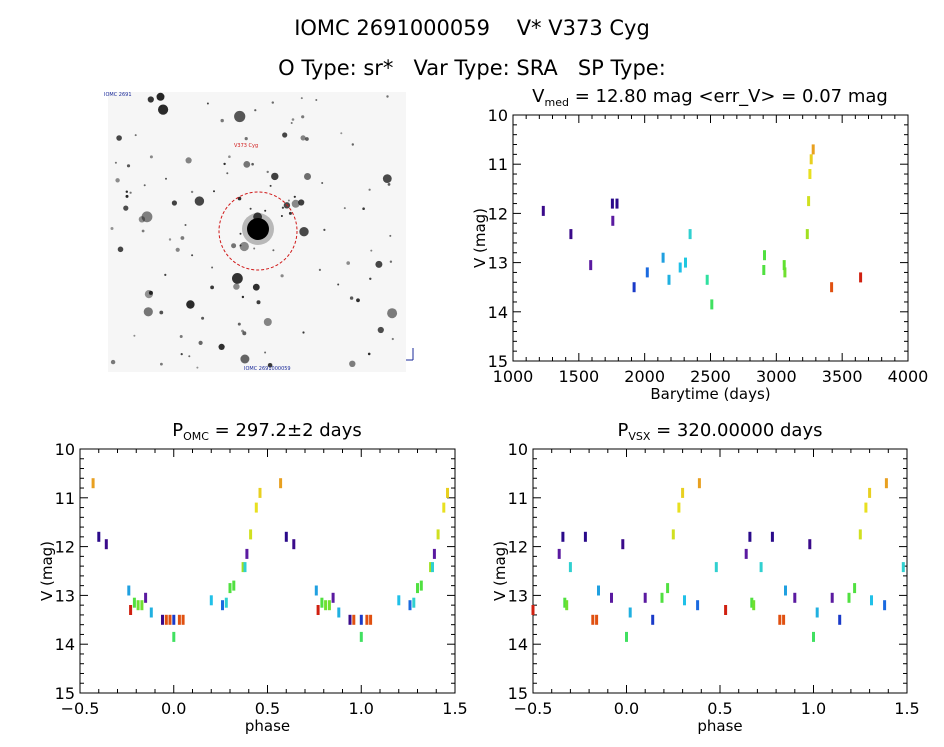  I want to click on chart-title: PVSX = 320.00000 days, so click(720, 431).